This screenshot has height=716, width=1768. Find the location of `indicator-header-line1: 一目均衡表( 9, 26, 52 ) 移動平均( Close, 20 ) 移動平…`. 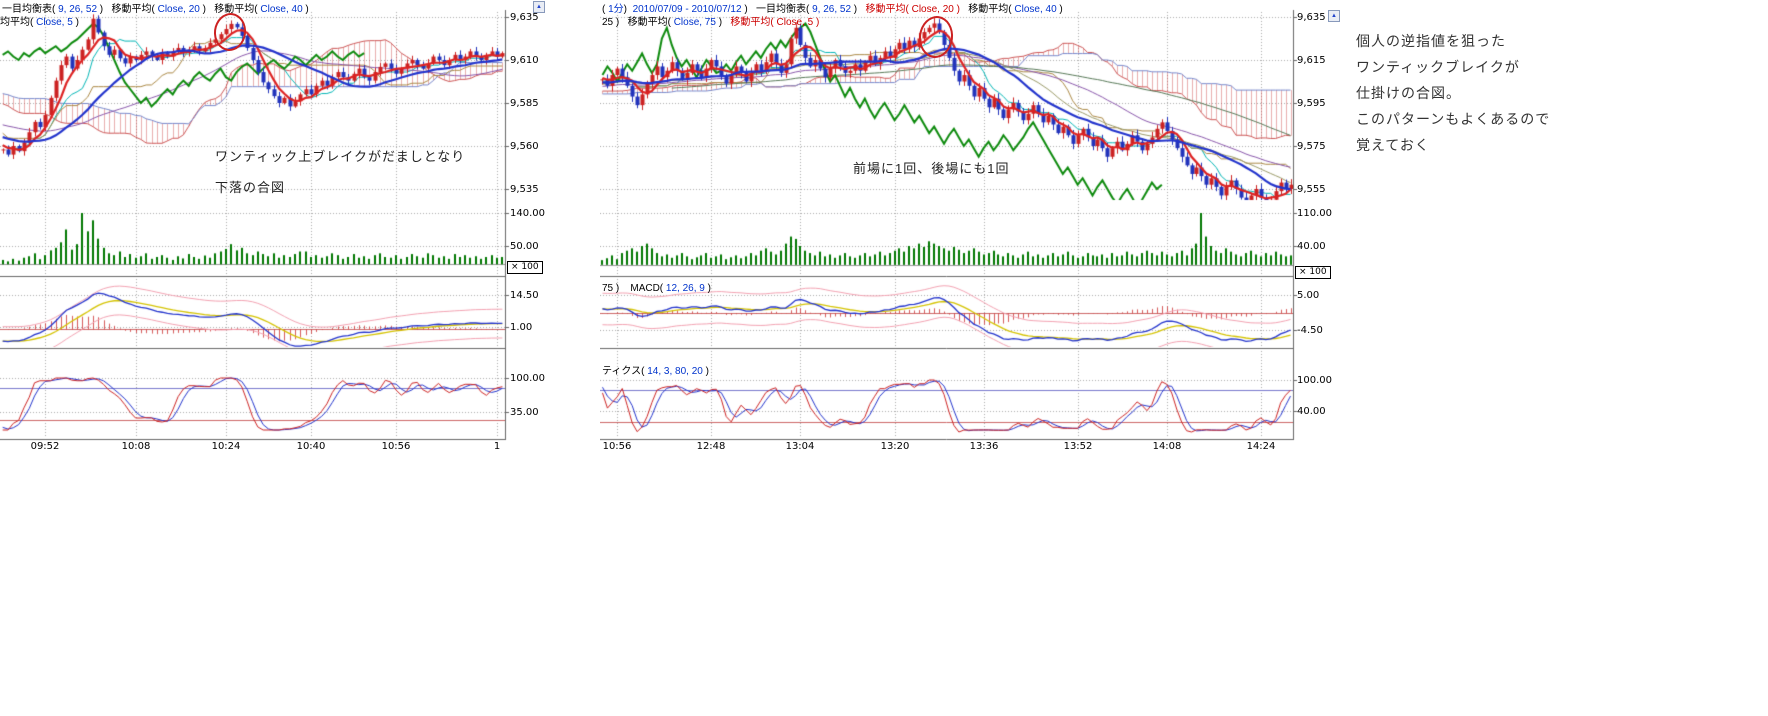

indicator-header-line1: 一目均衡表( 9, 26, 52 ) 移動平均( Close, 20 ) 移動平… is located at coordinates (155, 7).